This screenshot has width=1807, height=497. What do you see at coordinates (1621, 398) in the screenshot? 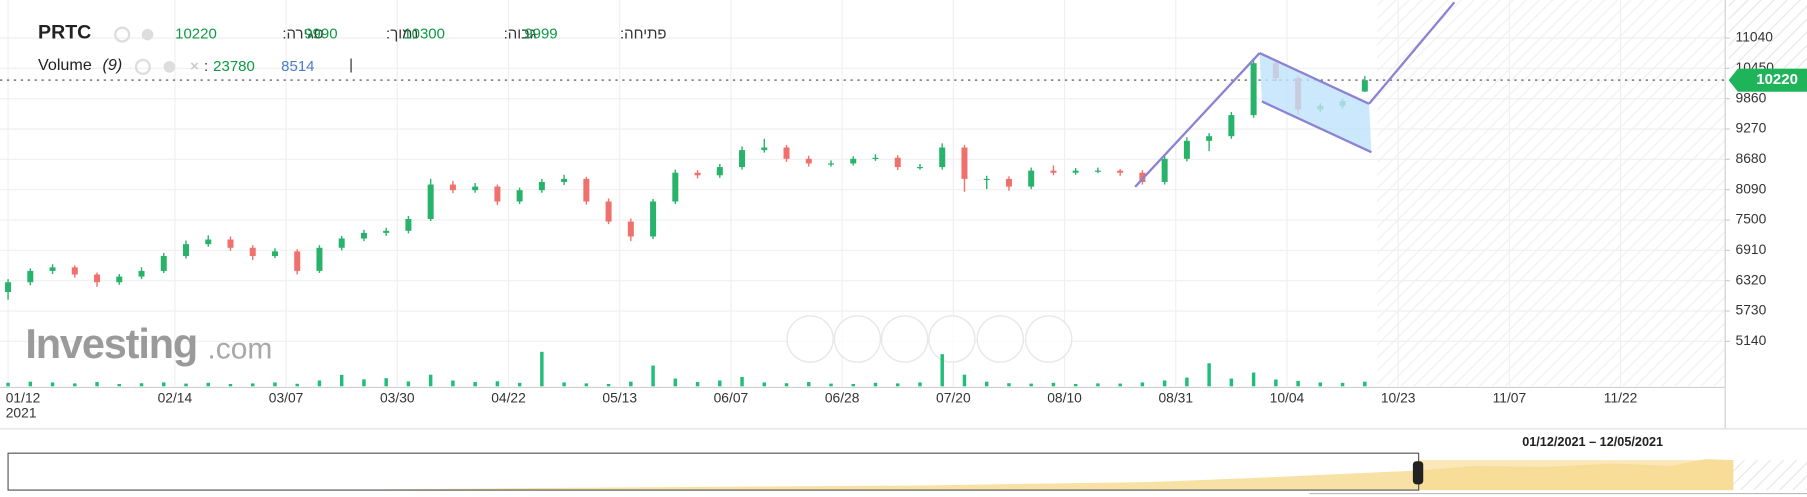
I see `x-tick-label: 11/22` at bounding box center [1621, 398].